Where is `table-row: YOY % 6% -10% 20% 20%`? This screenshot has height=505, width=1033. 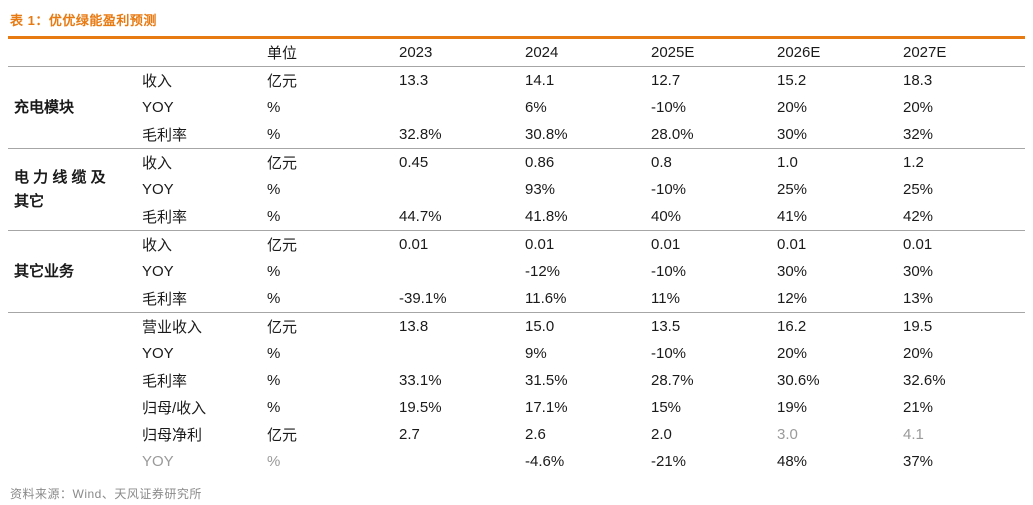
table-row: YOY % 6% -10% 20% 20% is located at coordinates (516, 107).